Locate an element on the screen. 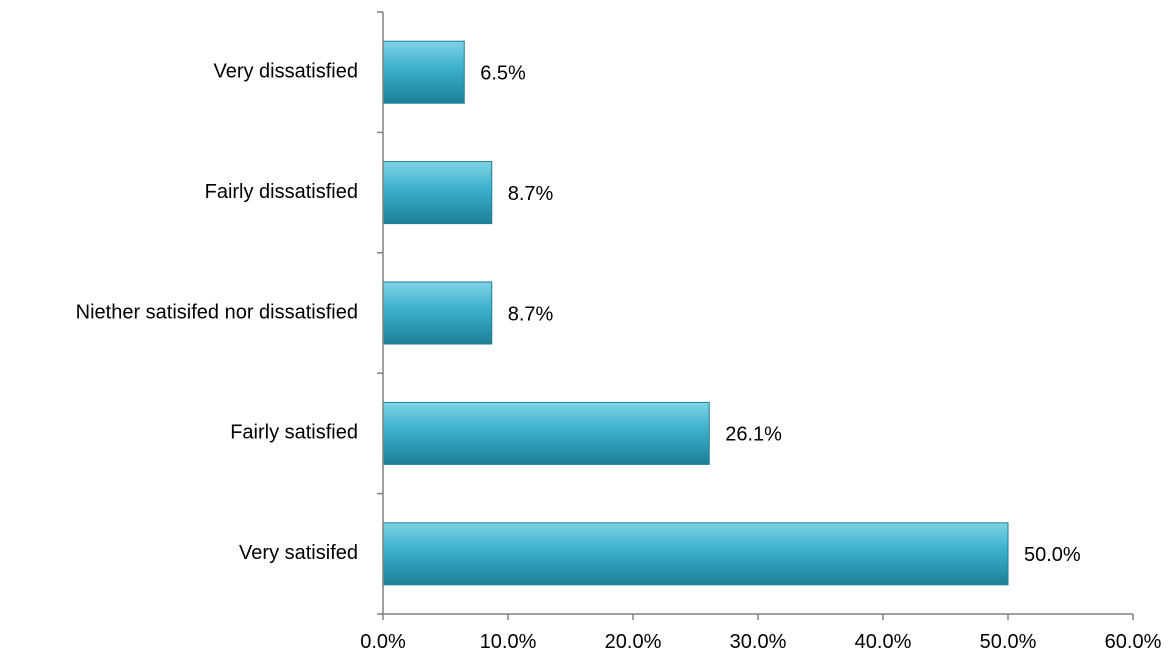  category-label: Very satisifed is located at coordinates (298, 553).